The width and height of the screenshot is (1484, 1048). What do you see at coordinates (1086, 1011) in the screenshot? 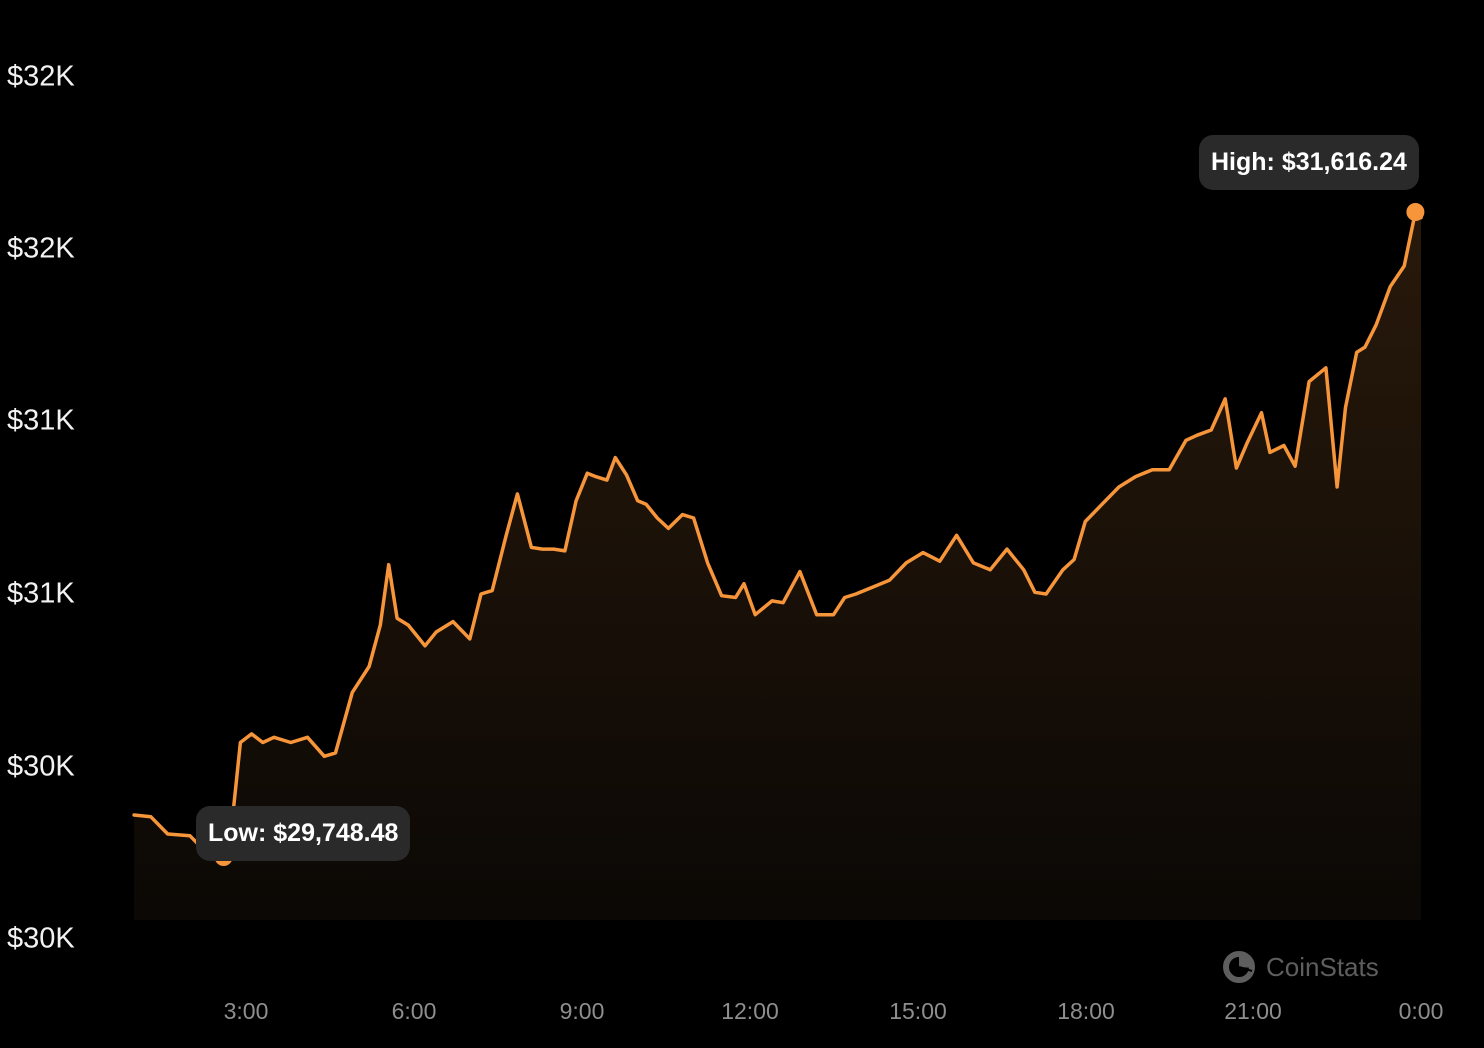
I see `x-tick-label: 18:00` at bounding box center [1086, 1011].